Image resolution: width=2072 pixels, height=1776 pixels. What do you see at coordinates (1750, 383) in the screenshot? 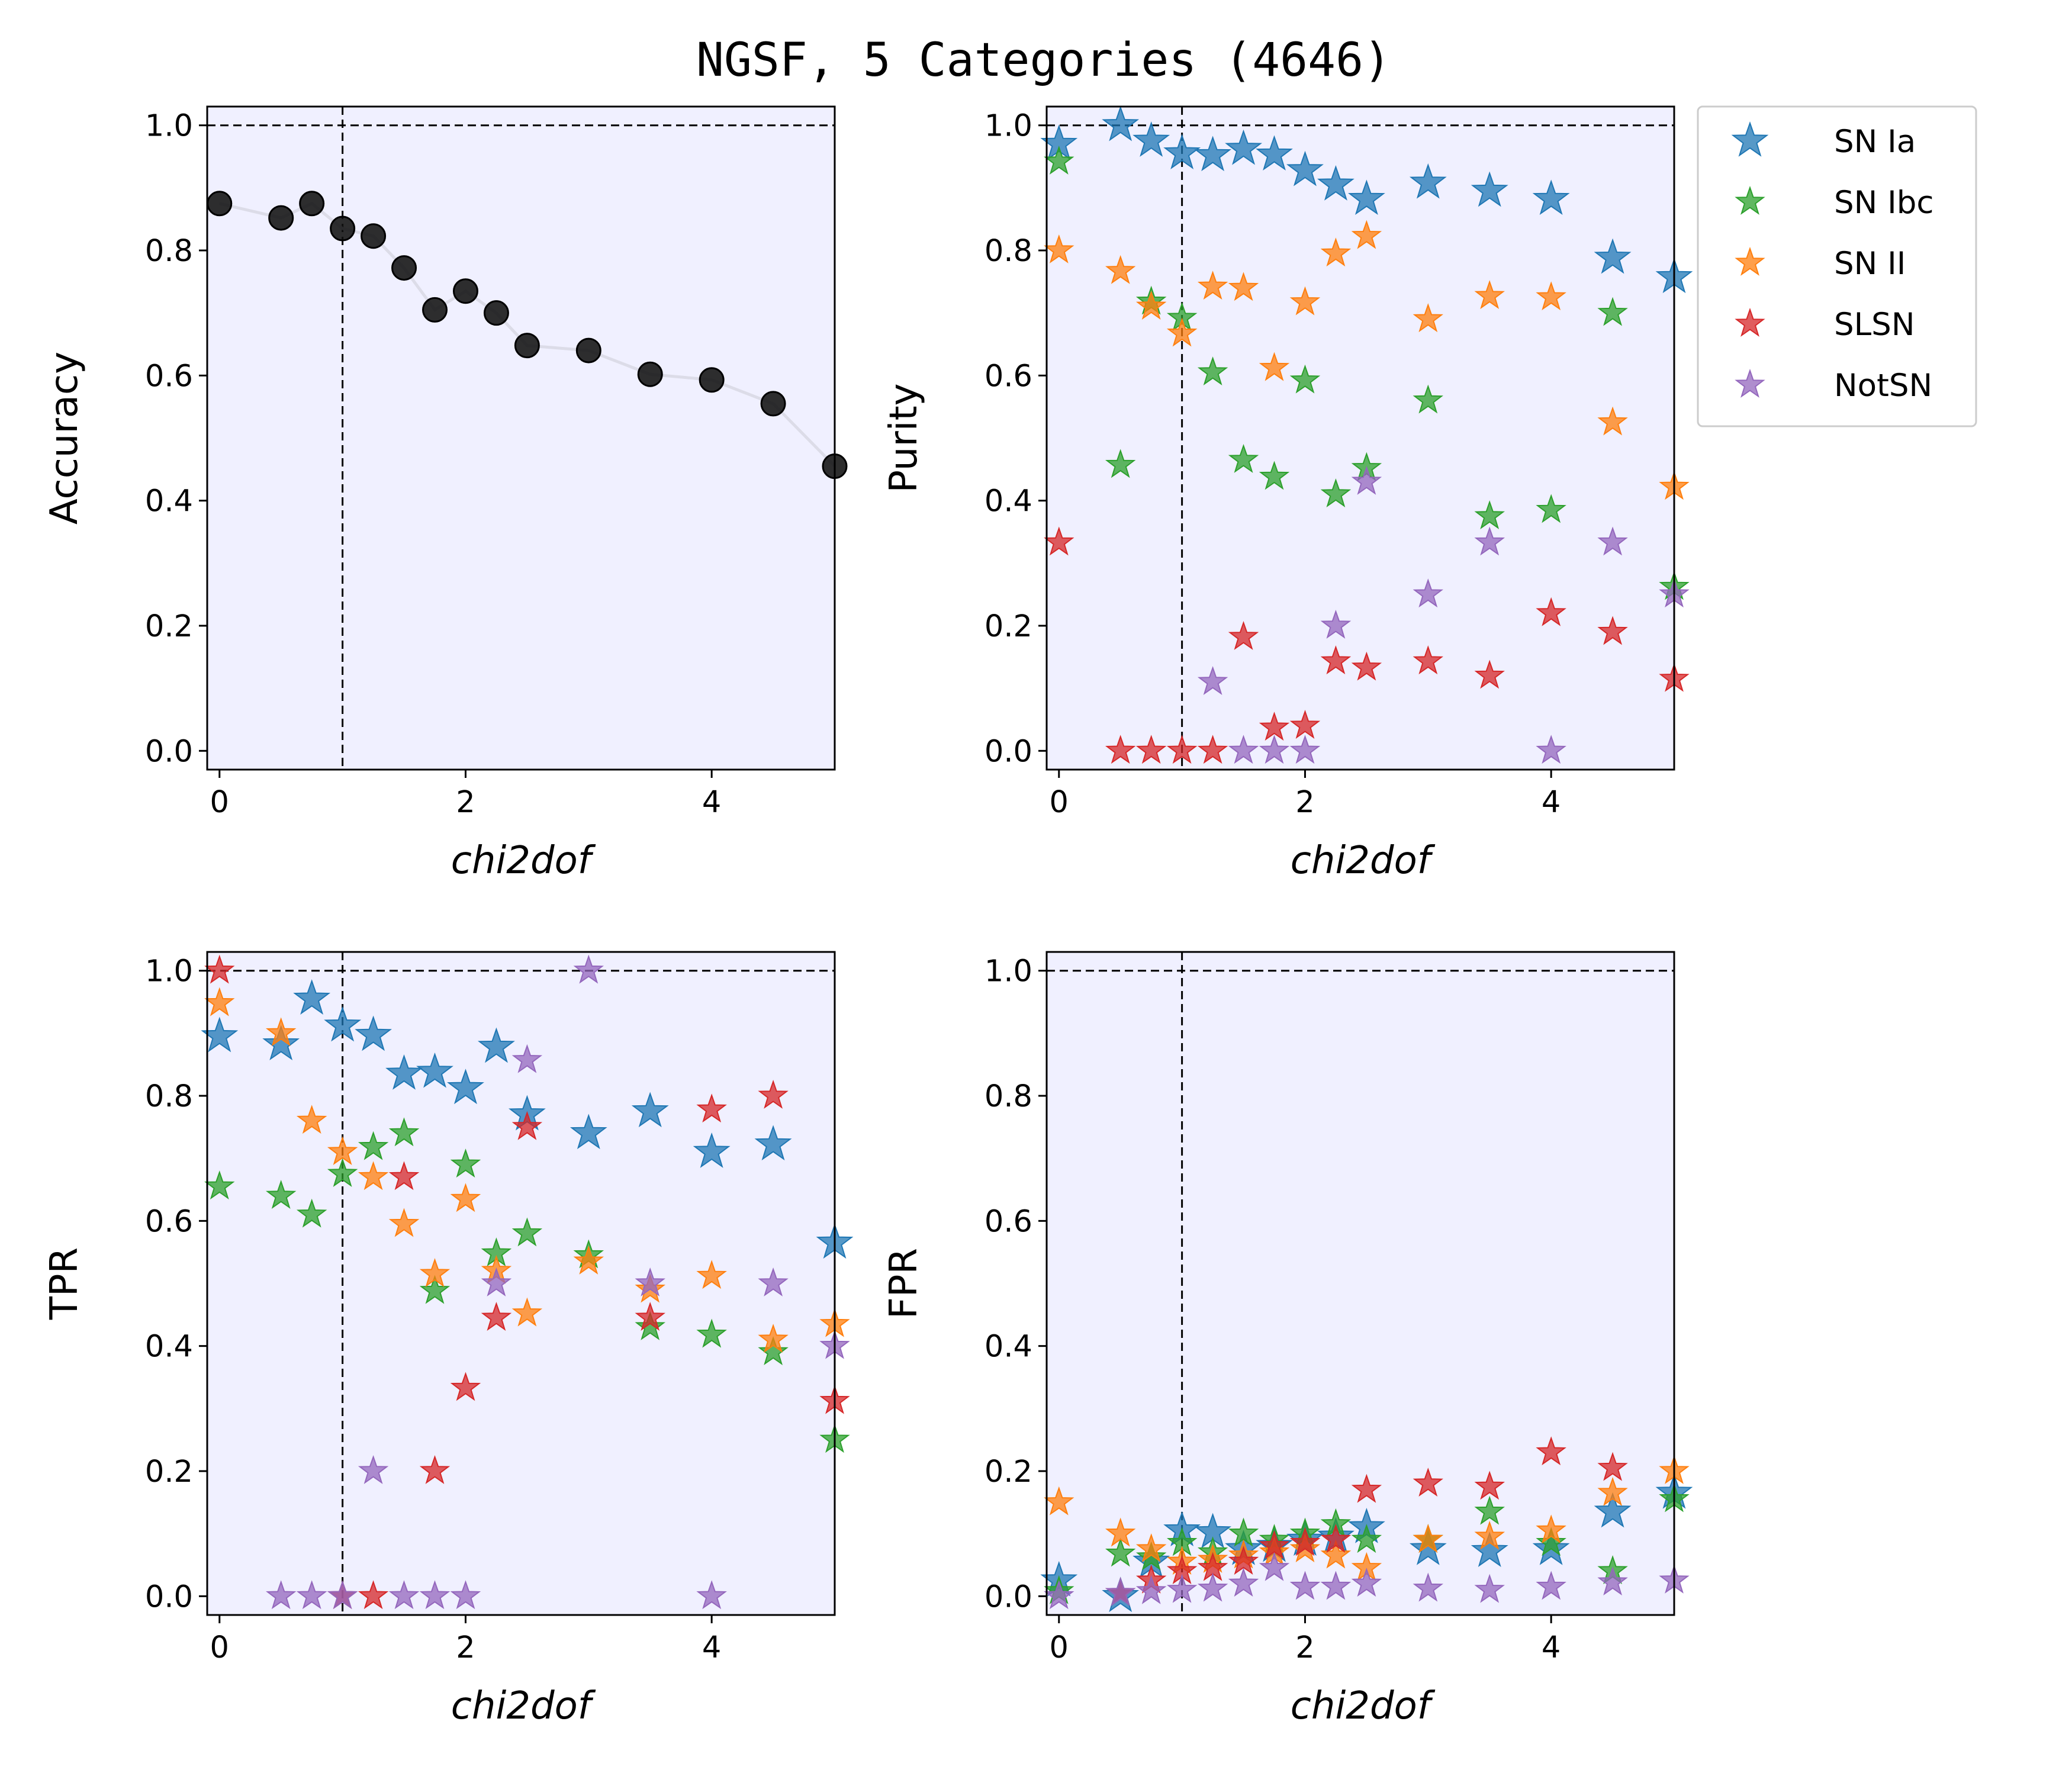
I see `legend-marker-notsn` at bounding box center [1750, 383].